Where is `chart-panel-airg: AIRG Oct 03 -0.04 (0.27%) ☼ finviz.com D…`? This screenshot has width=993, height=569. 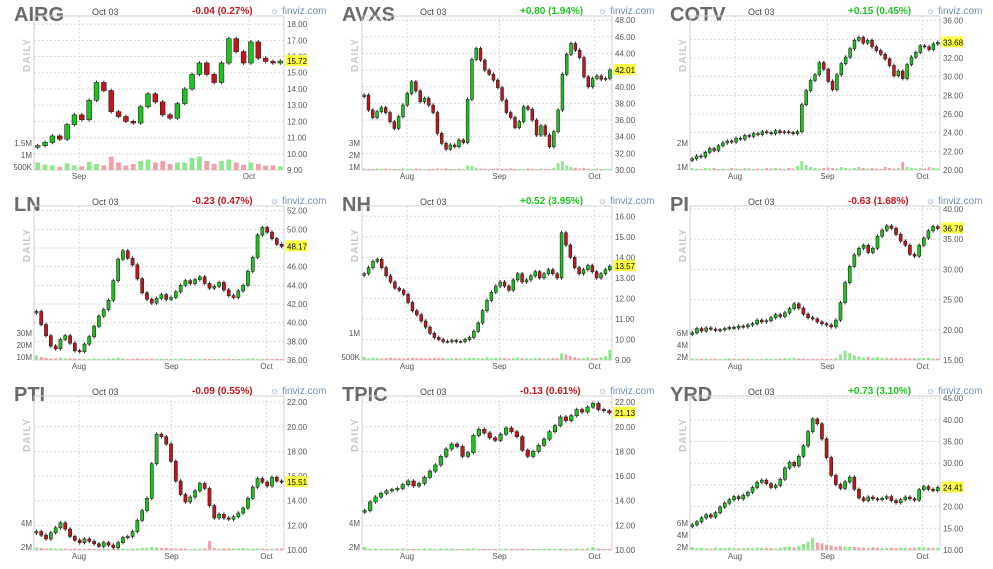
chart-panel-airg: AIRG Oct 03 -0.04 (0.27%) ☼ finviz.com D… is located at coordinates (170, 95).